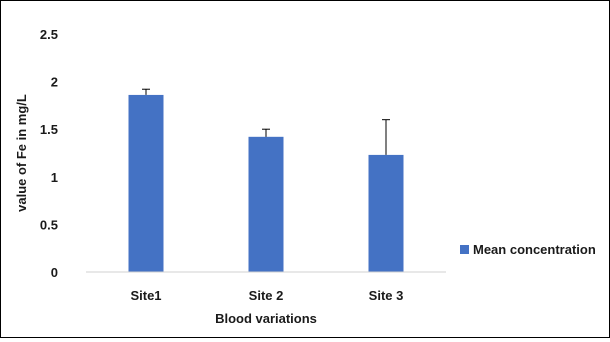  Describe the element at coordinates (49, 224) in the screenshot. I see `y-tick-label: 0.5` at that location.